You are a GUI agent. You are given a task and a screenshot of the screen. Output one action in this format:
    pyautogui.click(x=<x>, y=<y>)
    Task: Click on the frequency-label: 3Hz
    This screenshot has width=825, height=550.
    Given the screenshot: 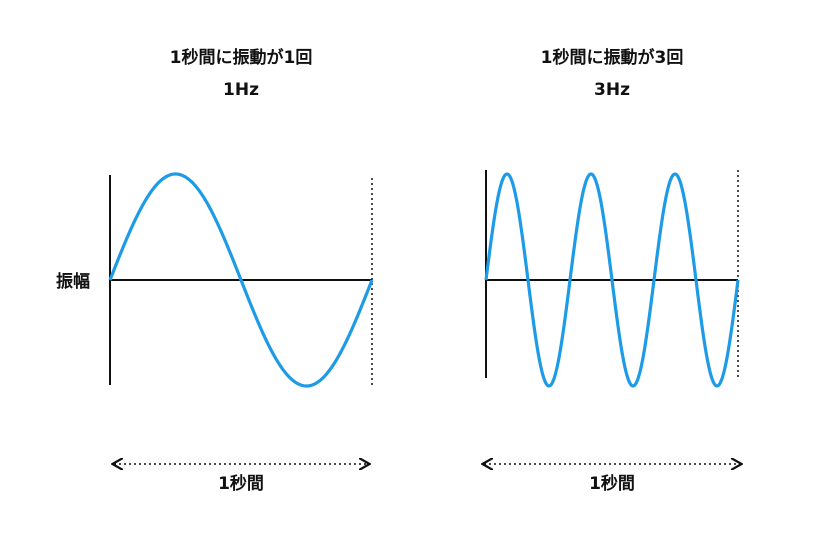 What is the action you would take?
    pyautogui.click(x=612, y=90)
    